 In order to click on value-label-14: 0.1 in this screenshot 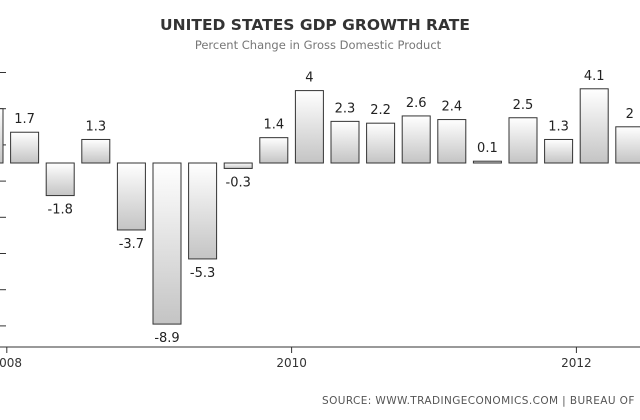, I will do `click(487, 148)`.